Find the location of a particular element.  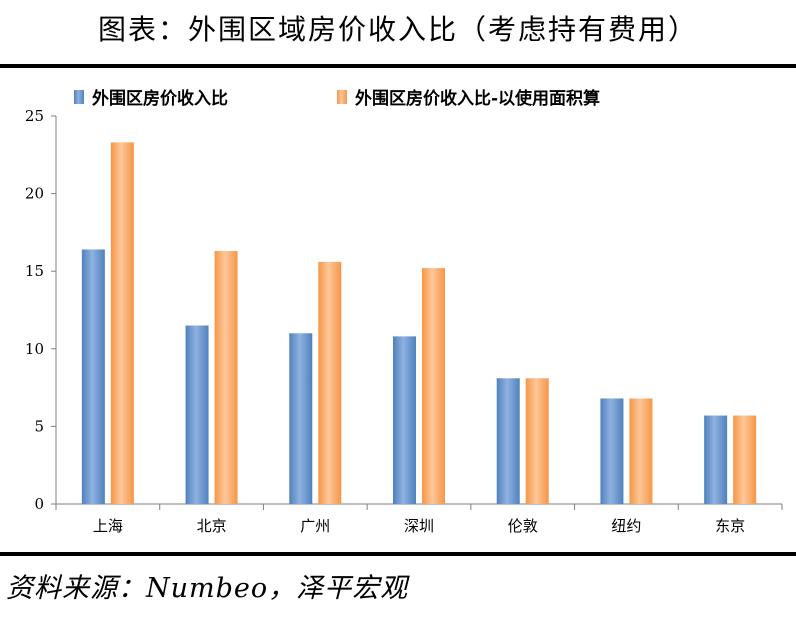

x-tick-label: 深圳 is located at coordinates (419, 526).